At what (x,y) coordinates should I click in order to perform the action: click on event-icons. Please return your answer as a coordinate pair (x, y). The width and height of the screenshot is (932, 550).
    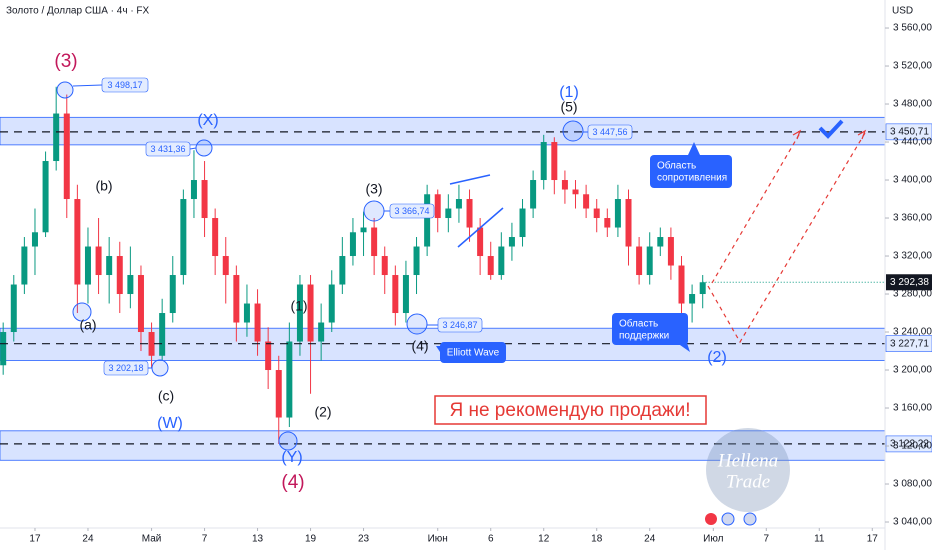
    Looking at the image, I should click on (731, 519).